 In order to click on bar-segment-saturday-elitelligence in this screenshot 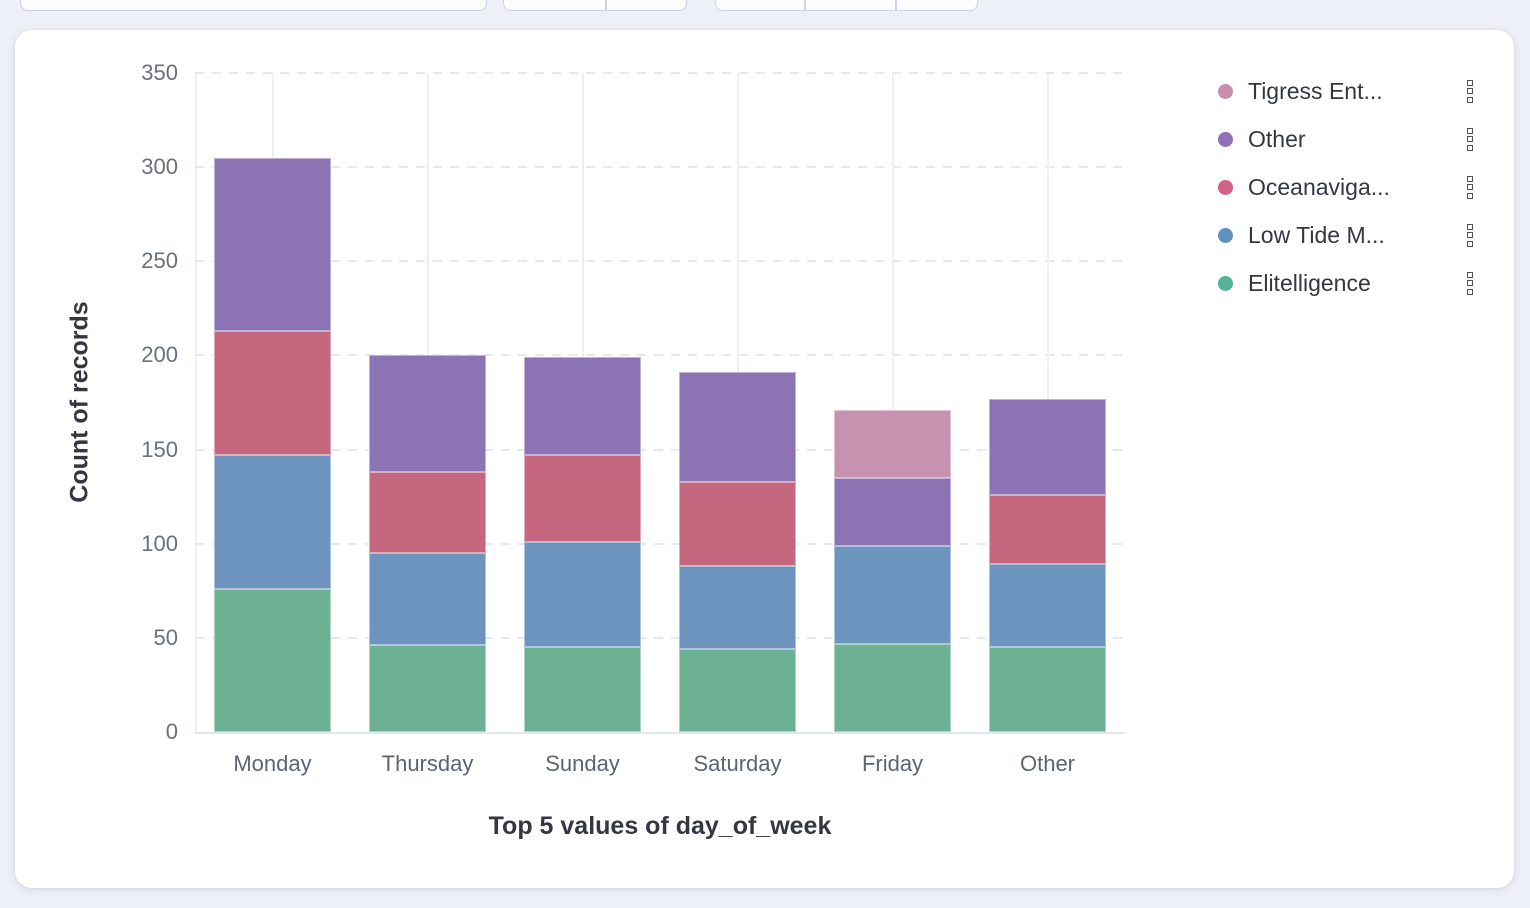, I will do `click(737, 690)`.